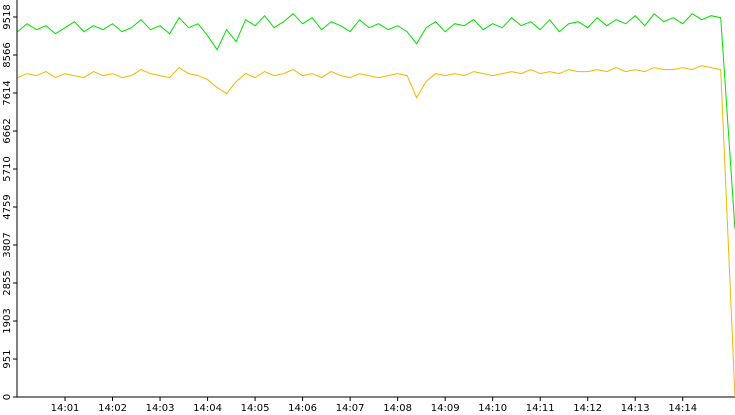 This screenshot has height=415, width=735. I want to click on y-tick-label: 2855, so click(7, 282).